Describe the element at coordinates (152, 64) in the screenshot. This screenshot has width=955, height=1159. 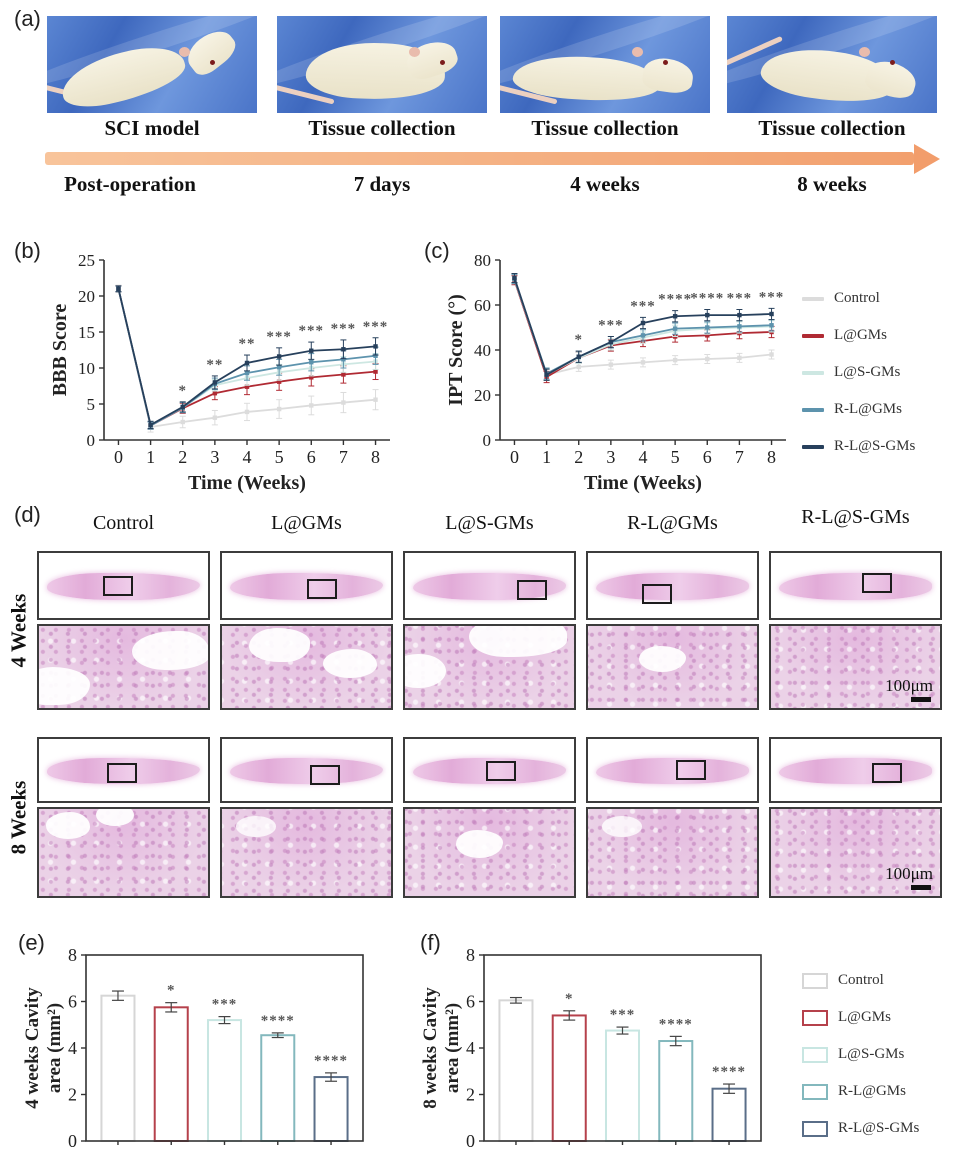
I see `rat-photo-sci-model` at that location.